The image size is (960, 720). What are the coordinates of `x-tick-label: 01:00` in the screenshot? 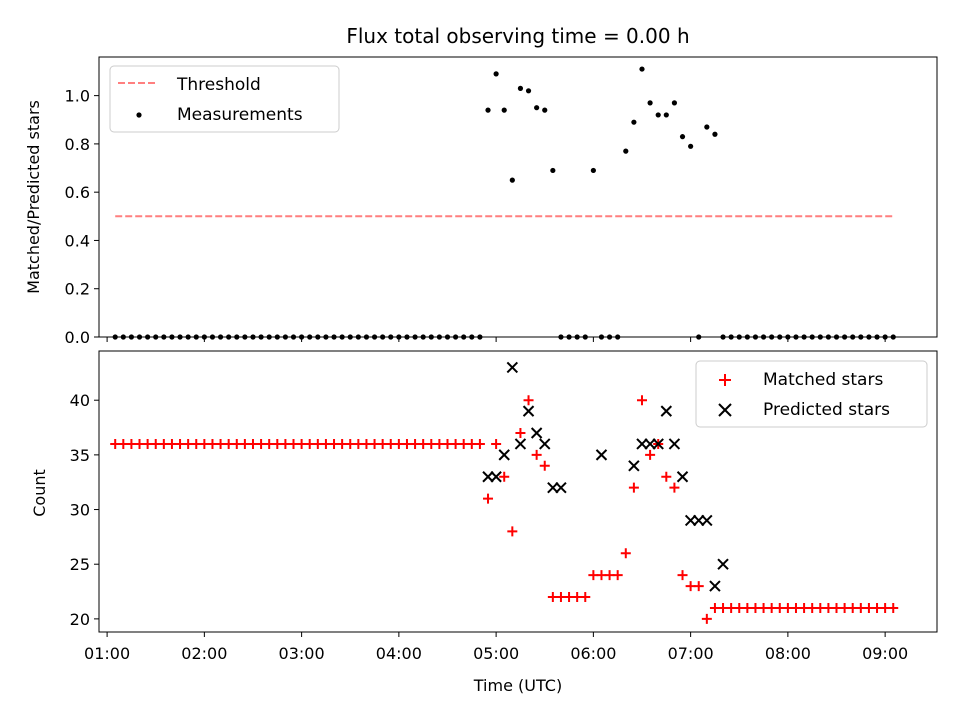 It's located at (107, 653).